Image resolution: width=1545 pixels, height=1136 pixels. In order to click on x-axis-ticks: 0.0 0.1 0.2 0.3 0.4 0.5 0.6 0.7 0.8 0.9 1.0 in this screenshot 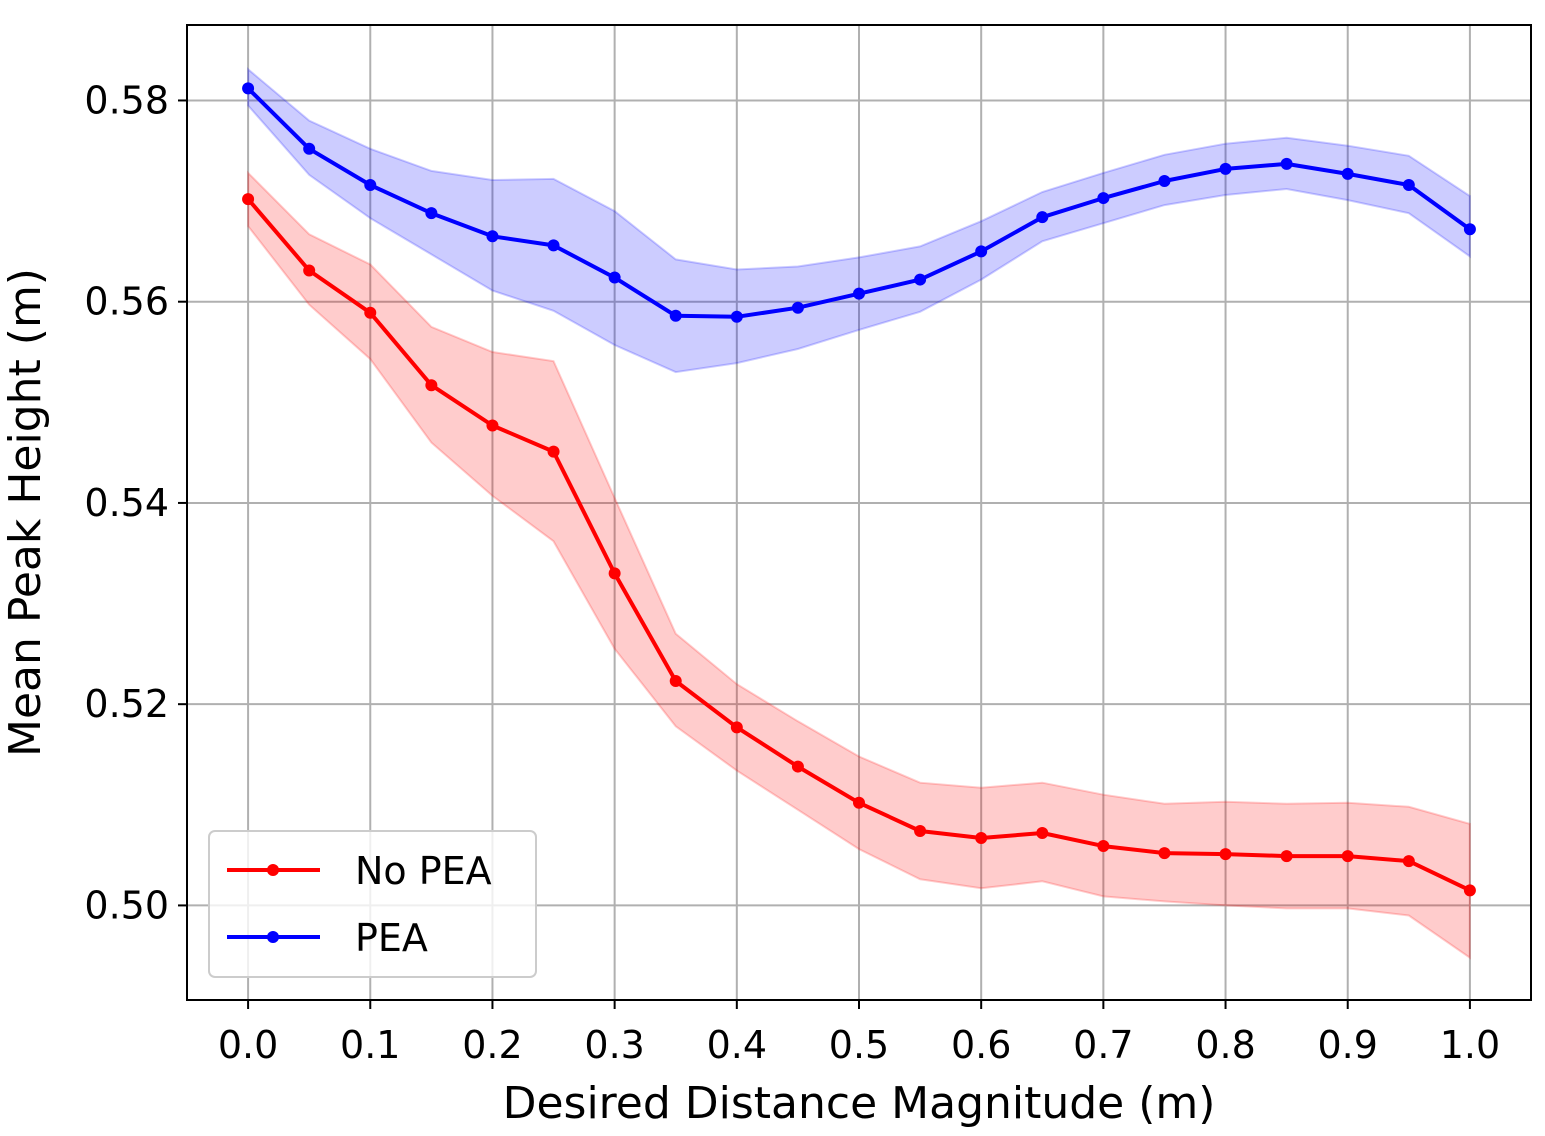, I will do `click(859, 1033)`.